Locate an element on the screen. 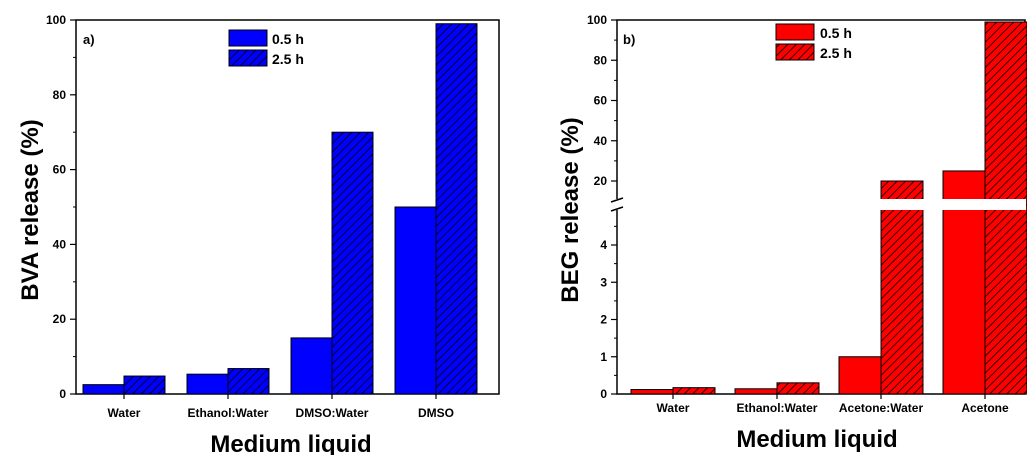 The height and width of the screenshot is (455, 1027). legend-label-b-1: 2.5 h is located at coordinates (836, 53).